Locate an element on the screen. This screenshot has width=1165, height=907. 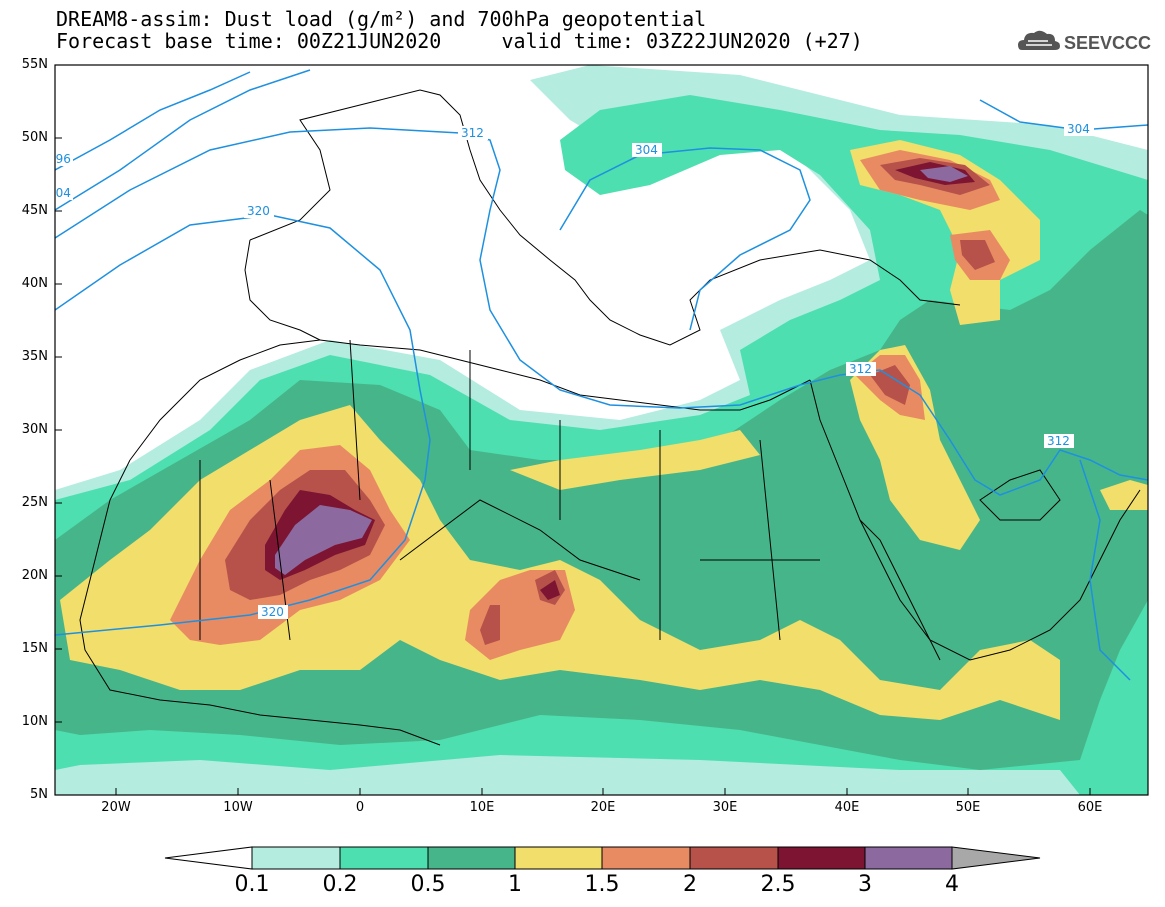
colorbar-label: 3 is located at coordinates (865, 884).